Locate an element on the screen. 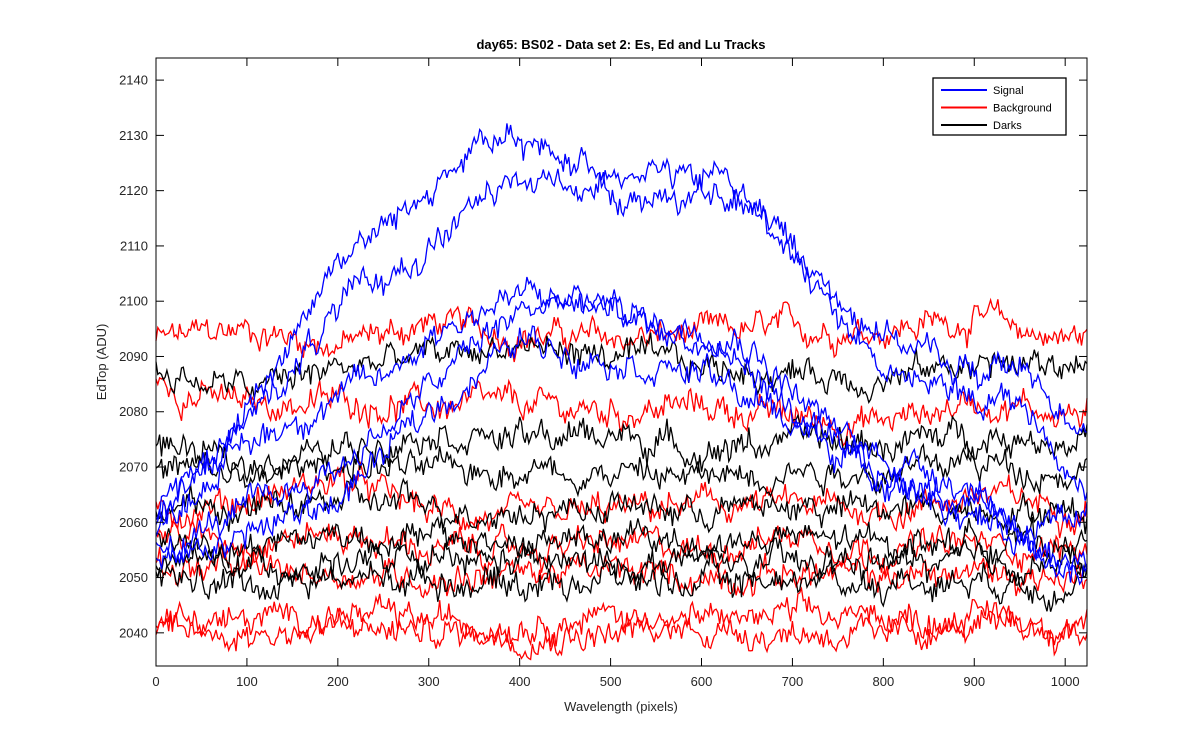 The width and height of the screenshot is (1200, 750). legend: Signal Background Darks is located at coordinates (999, 106).